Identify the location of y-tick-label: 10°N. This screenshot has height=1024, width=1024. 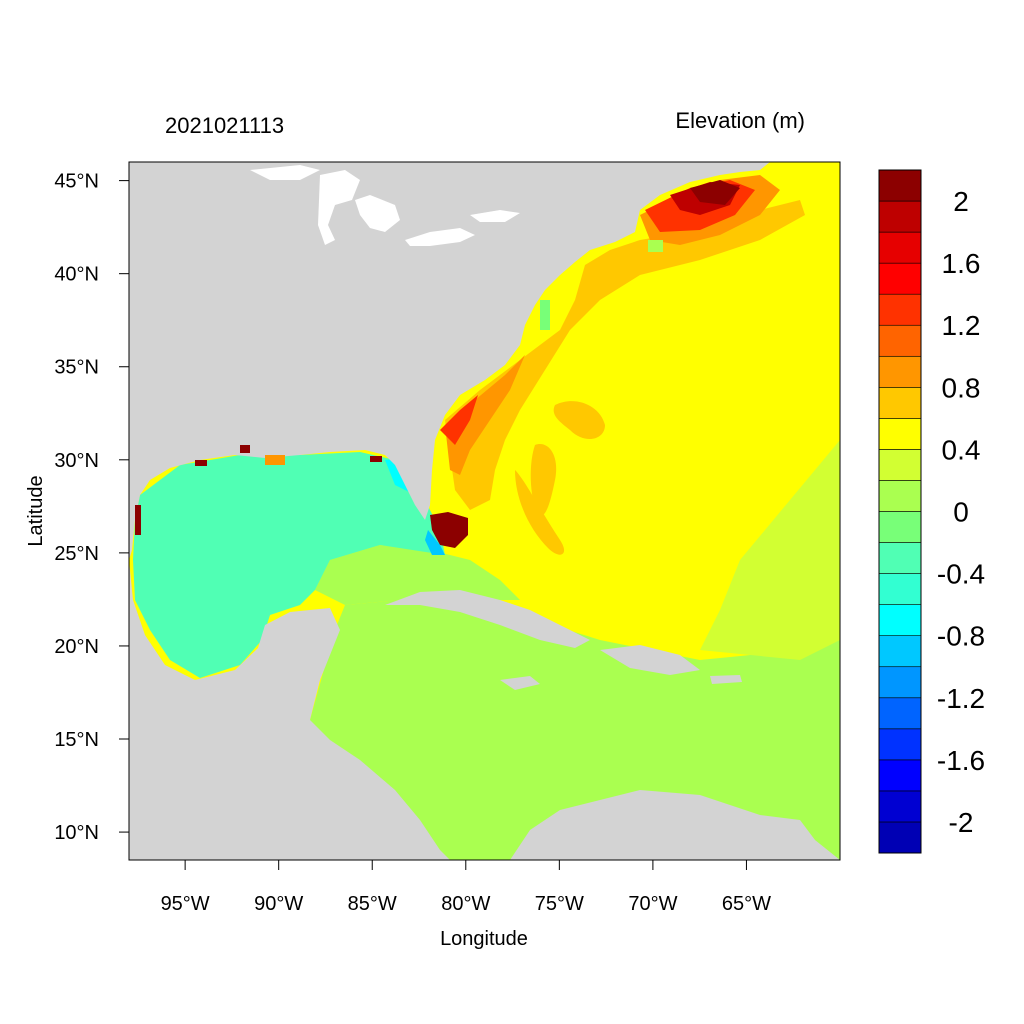
(76, 833).